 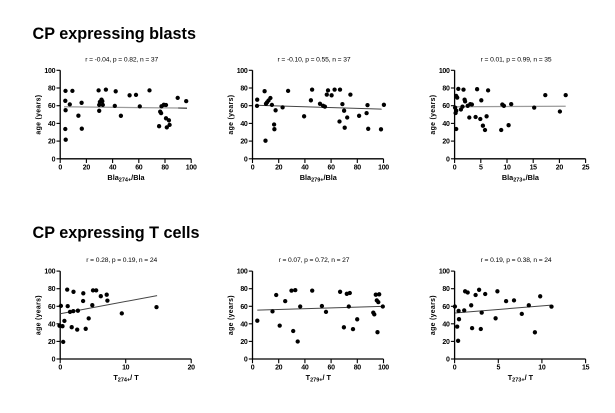 What do you see at coordinates (516, 60) in the screenshot?
I see `svg-text: r = 0.01, p = 0.99, n = 35` at bounding box center [516, 60].